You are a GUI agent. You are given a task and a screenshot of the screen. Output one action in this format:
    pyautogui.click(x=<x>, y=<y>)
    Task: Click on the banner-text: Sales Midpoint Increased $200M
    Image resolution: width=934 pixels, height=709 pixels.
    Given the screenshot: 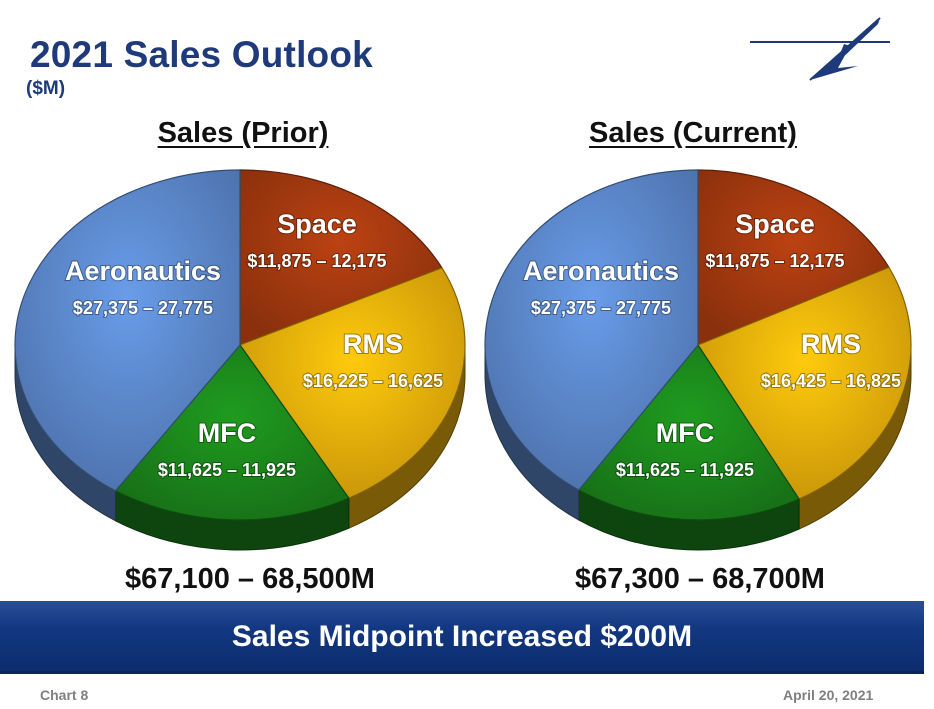 What is the action you would take?
    pyautogui.click(x=462, y=636)
    